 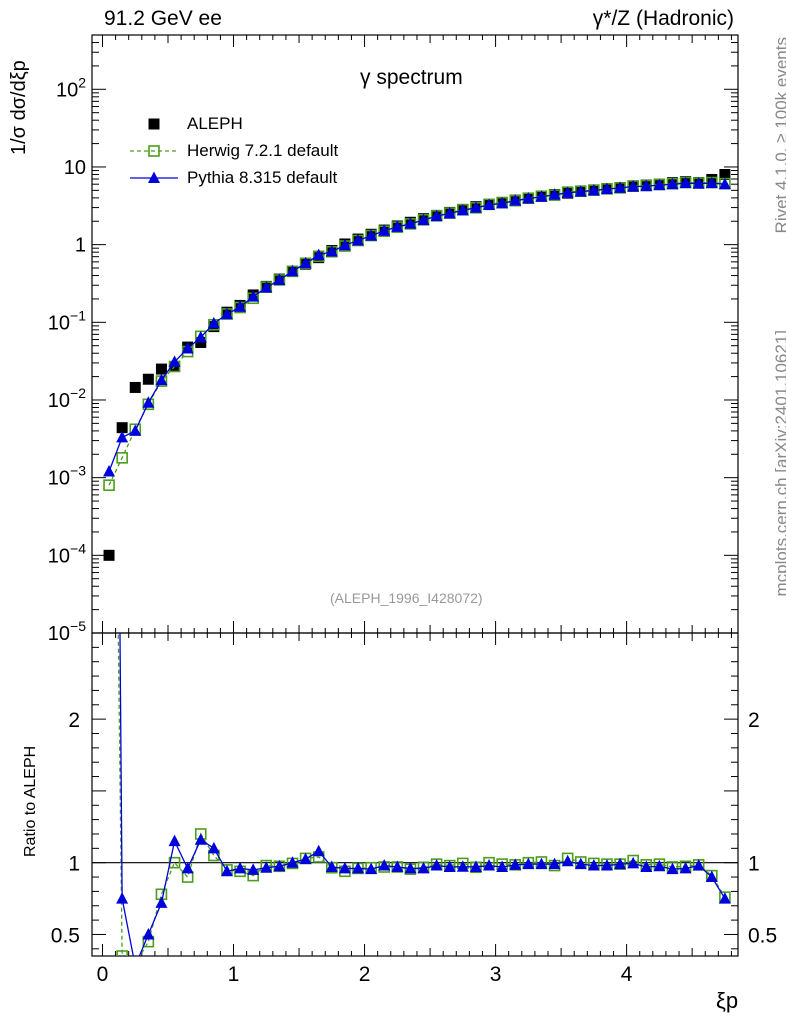 What do you see at coordinates (496, 974) in the screenshot?
I see `x-tick-label: 3` at bounding box center [496, 974].